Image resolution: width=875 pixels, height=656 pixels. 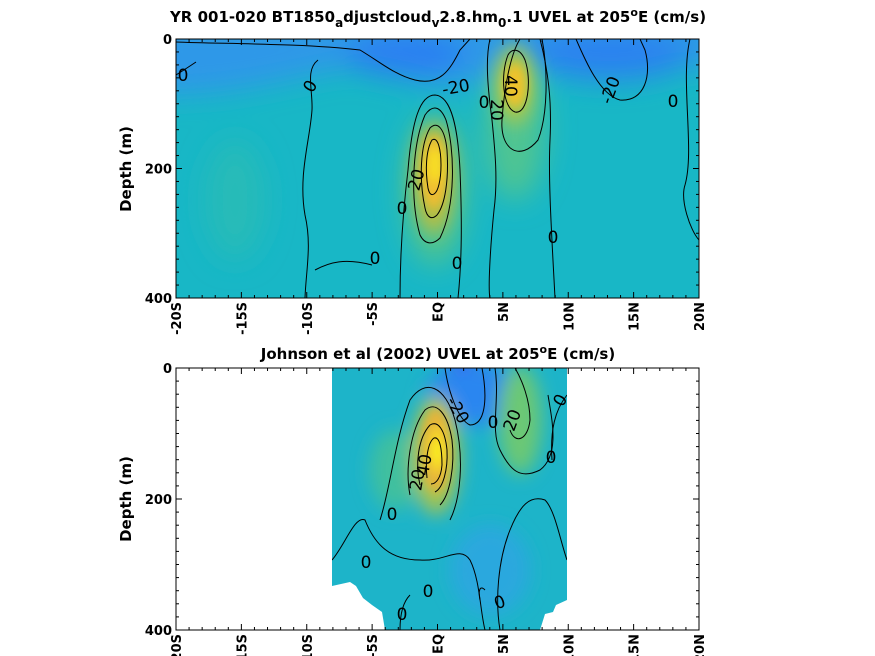 I want to click on chart-2-field-necc, so click(x=520, y=421).